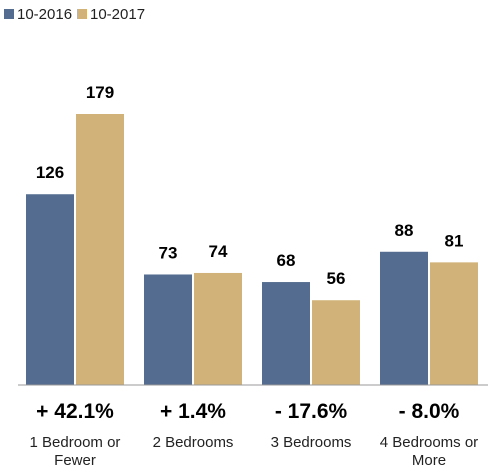 This screenshot has width=491, height=475. Describe the element at coordinates (311, 411) in the screenshot. I see `change-label-3-bedrooms: - 17.6%` at that location.